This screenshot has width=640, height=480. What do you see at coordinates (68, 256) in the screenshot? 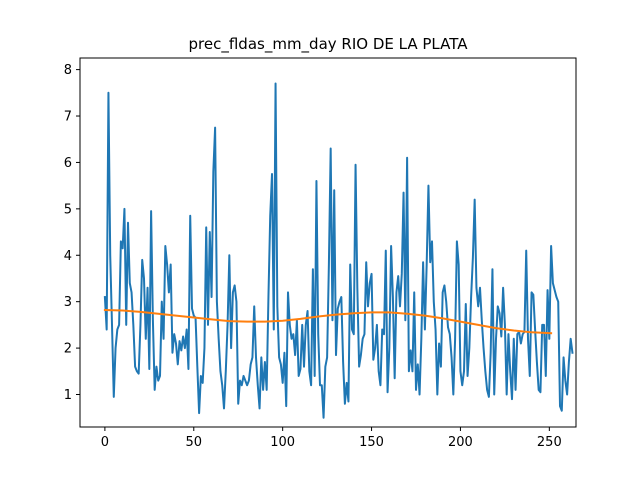
I see `y-tick-label: 4` at bounding box center [68, 256].